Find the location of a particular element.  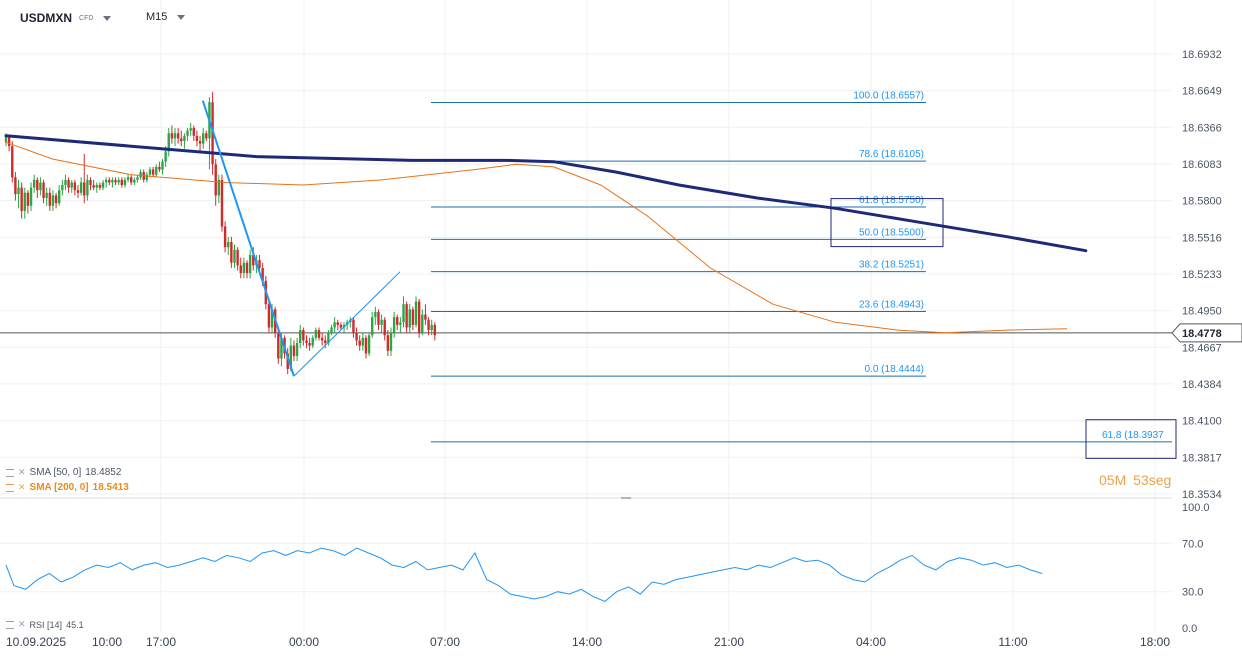

fib-level-label: 38.2 (18.5251) is located at coordinates (891, 265).